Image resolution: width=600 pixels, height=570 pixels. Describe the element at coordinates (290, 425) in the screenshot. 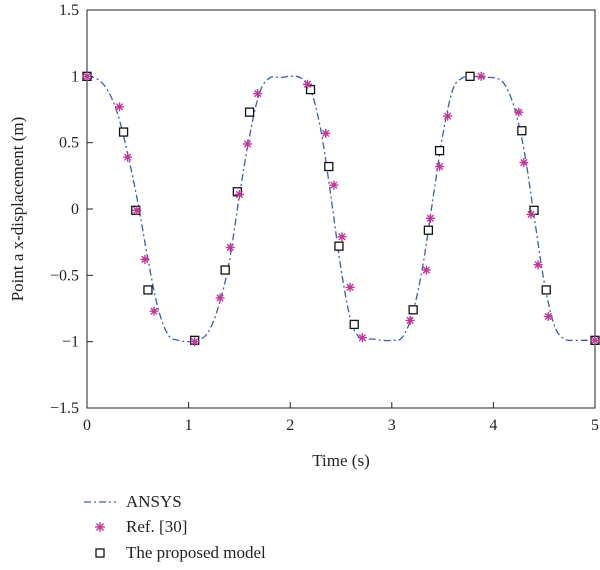

I see `x-tick-label: 2` at that location.